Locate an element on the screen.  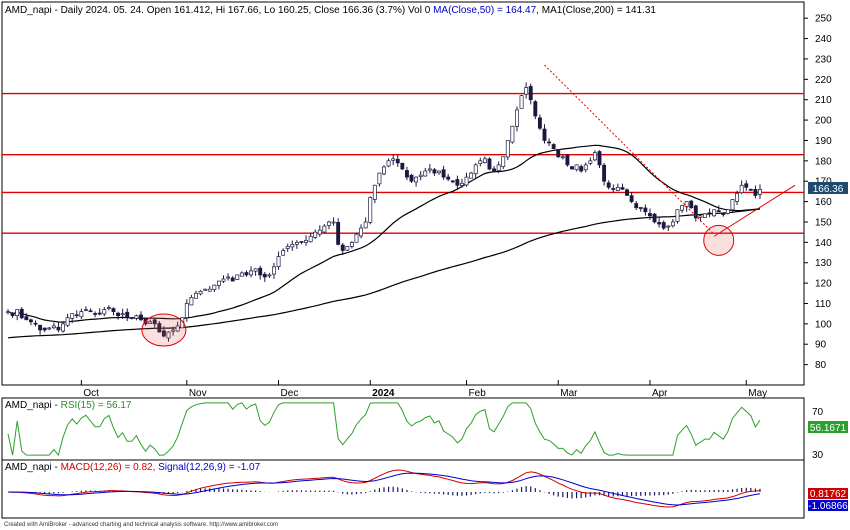
price-tick-label: 90 is located at coordinates (821, 345).